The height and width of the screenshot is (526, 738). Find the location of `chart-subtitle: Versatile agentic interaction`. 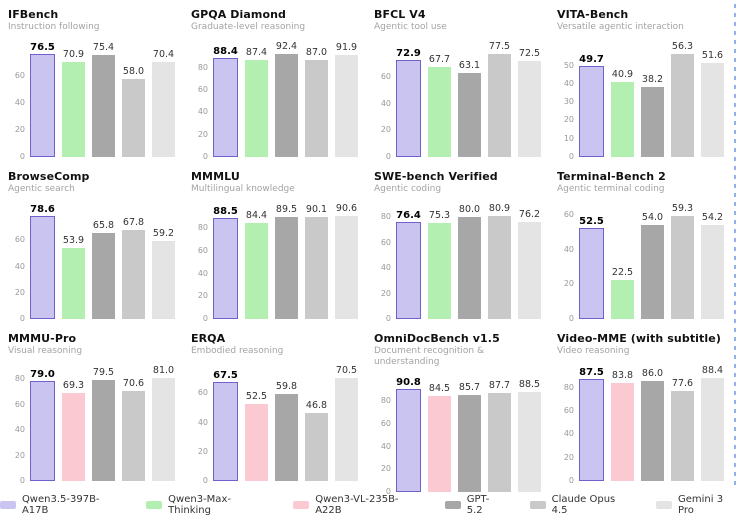

chart-subtitle: Versatile agentic interaction is located at coordinates (620, 27).